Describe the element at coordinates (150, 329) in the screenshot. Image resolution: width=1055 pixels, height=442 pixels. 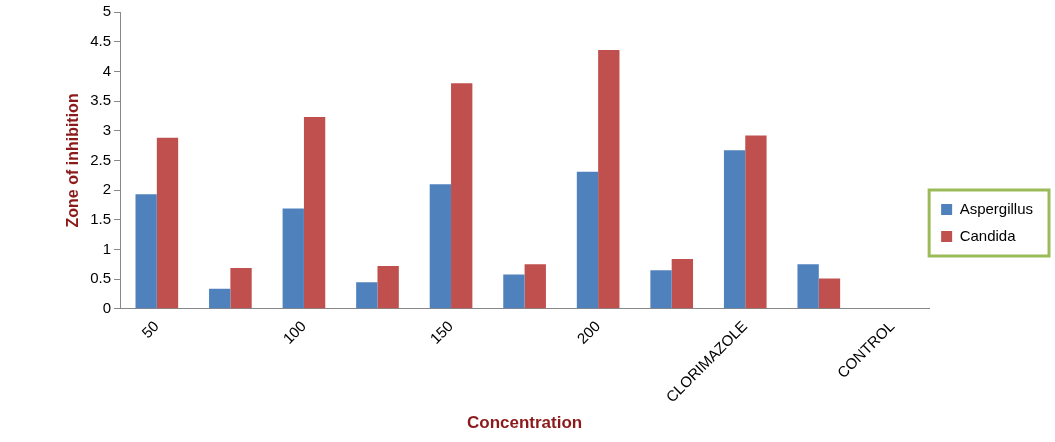
I see `x-tick-label: 50` at that location.